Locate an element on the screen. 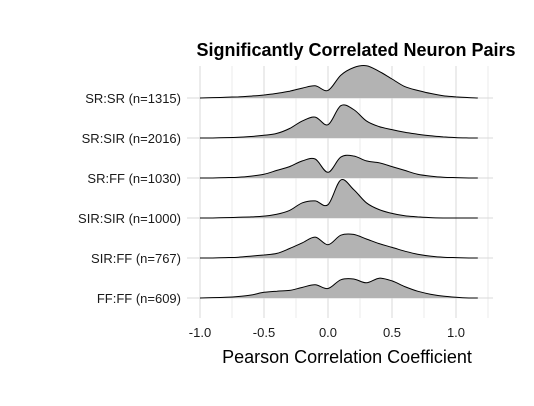  row-label: SR:SR (n=1315) is located at coordinates (133, 98).